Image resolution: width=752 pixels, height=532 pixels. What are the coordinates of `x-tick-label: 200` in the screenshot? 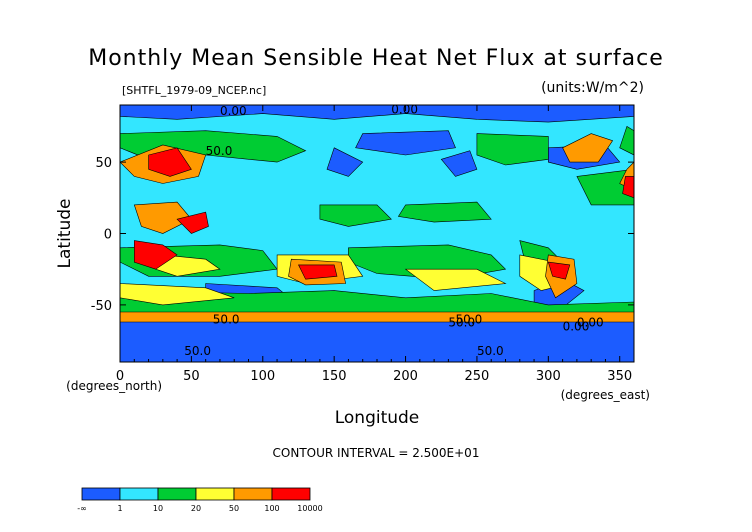 It's located at (405, 376).